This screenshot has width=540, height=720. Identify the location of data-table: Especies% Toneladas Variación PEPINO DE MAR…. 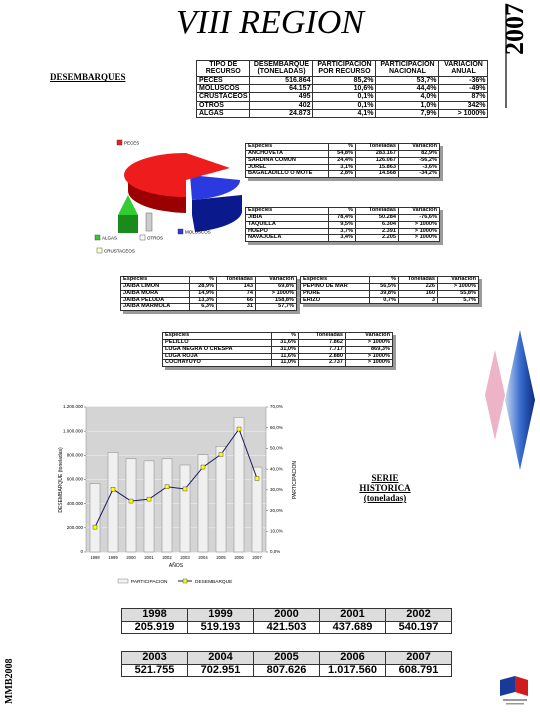
(389, 290).